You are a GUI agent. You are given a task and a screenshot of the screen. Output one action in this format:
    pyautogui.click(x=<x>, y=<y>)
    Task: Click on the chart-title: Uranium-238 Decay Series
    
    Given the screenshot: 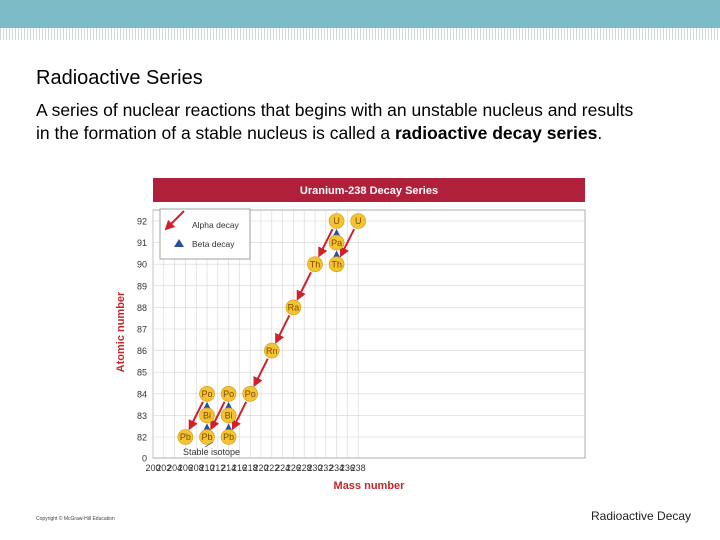 What is the action you would take?
    pyautogui.click(x=369, y=191)
    